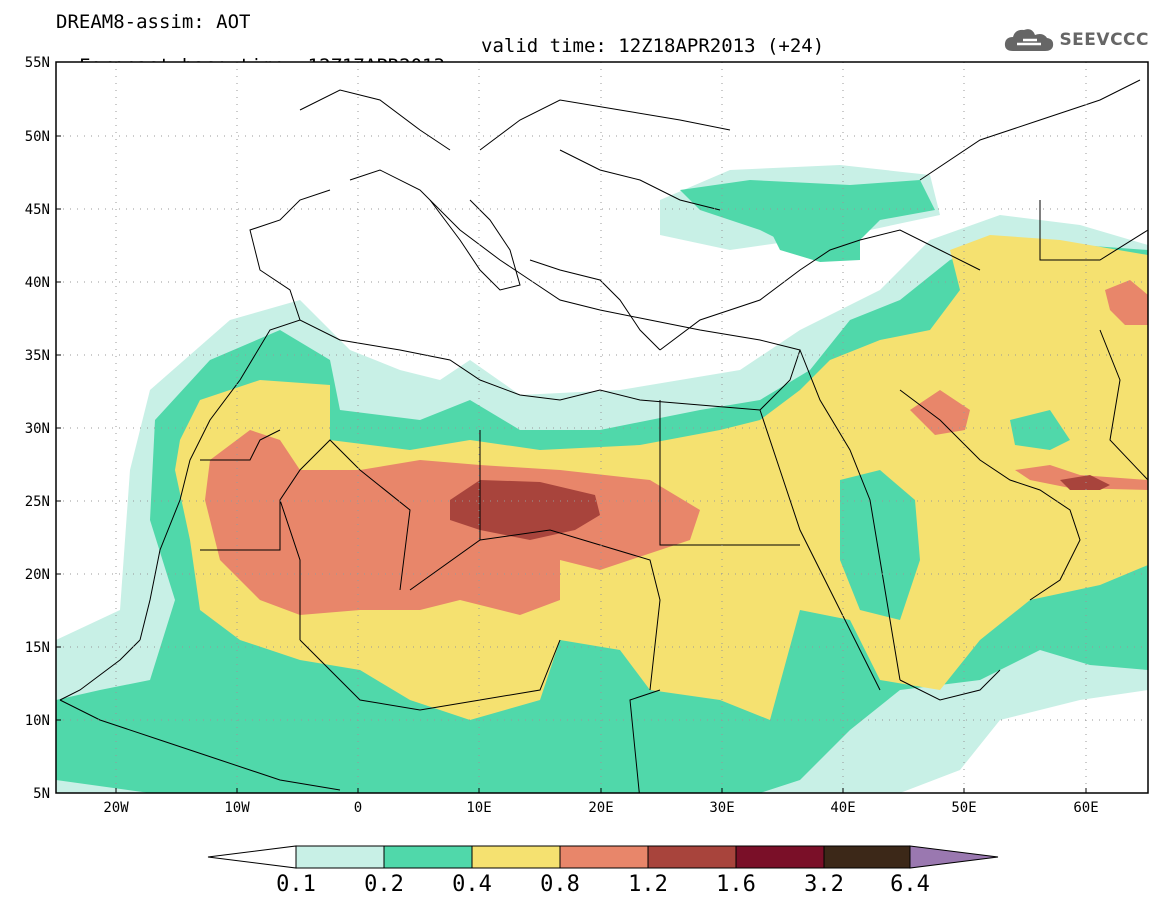 The width and height of the screenshot is (1165, 905). I want to click on colorbar-label: 1.6, so click(736, 884).